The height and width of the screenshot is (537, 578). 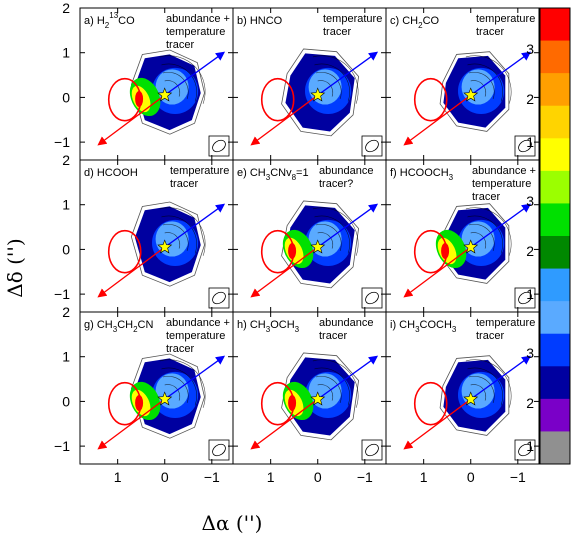 I want to click on panel-title: d) HCOOH, so click(x=111, y=173).